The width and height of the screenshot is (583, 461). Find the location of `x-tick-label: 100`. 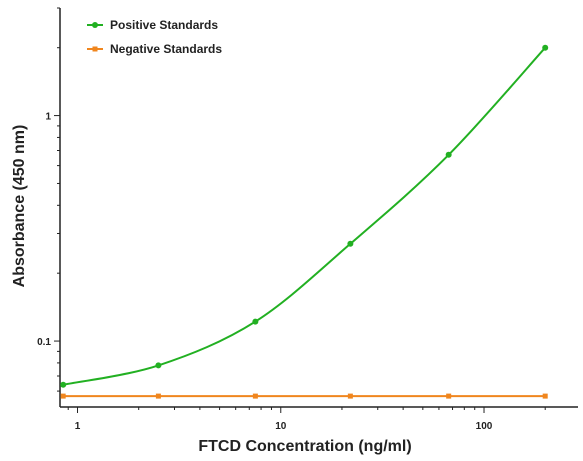

x-tick-label: 100 is located at coordinates (484, 426).